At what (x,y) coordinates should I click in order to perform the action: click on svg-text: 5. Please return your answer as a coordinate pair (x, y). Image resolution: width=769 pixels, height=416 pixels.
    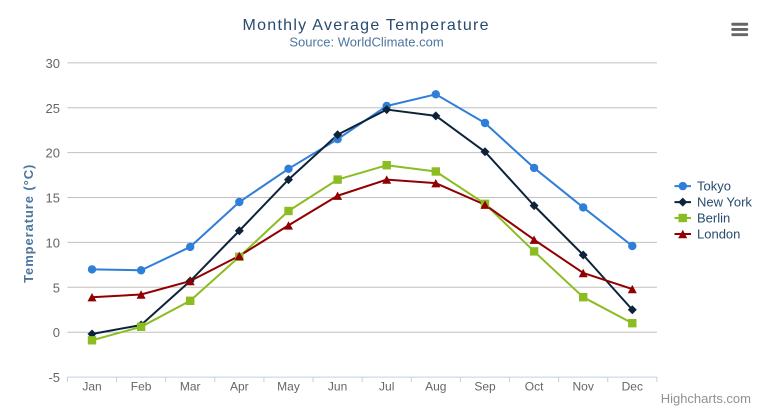
    Looking at the image, I should click on (56, 287).